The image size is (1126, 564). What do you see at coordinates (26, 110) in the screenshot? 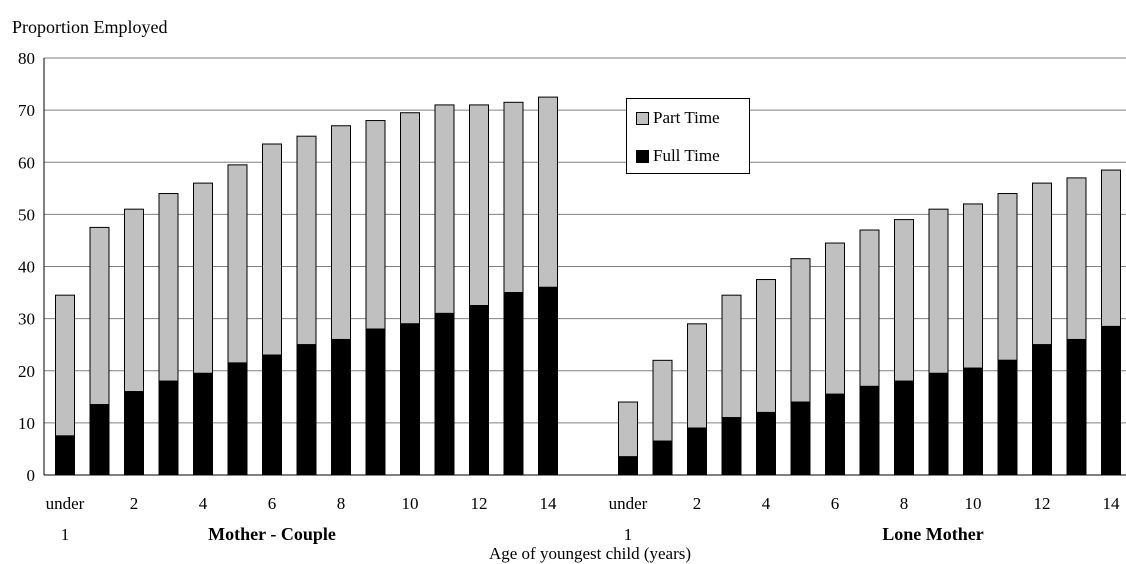
I see `y-tick-label: 70` at bounding box center [26, 110].